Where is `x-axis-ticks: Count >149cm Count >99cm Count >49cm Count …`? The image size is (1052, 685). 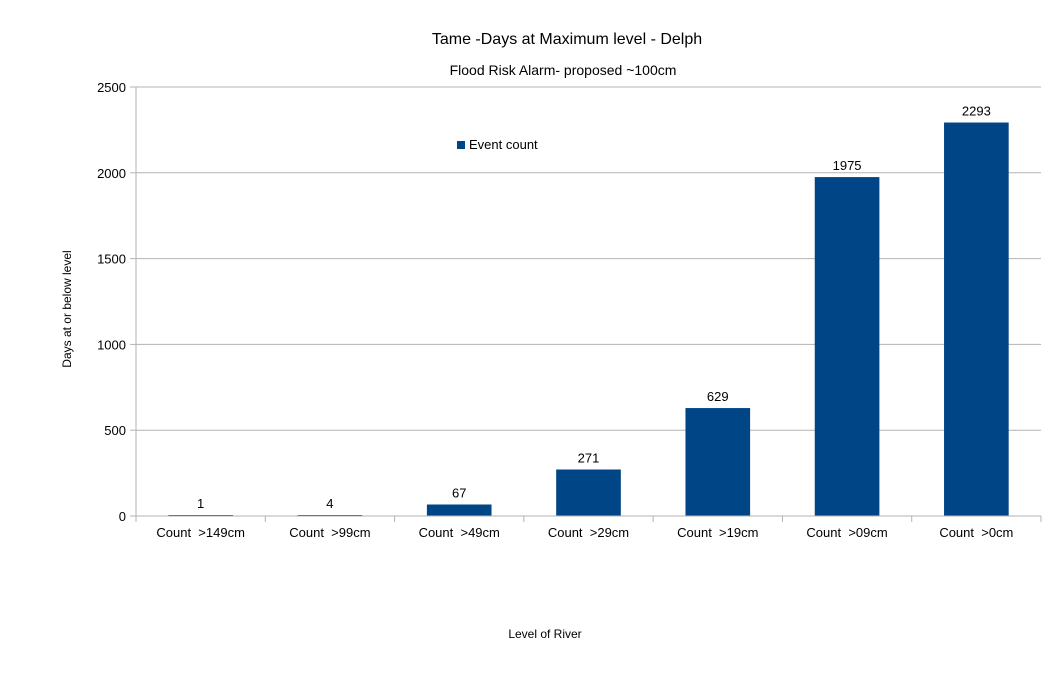
x-axis-ticks: Count >149cm Count >99cm Count >49cm Count … is located at coordinates (588, 528).